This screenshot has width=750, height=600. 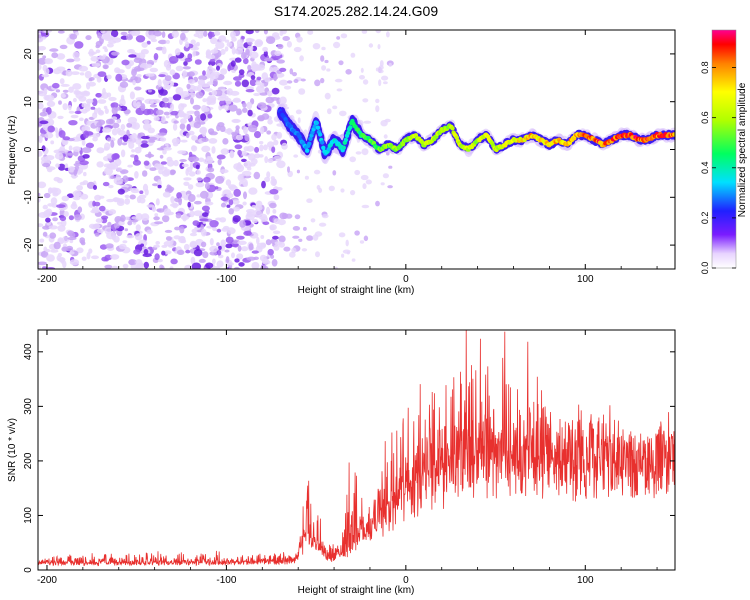 What do you see at coordinates (28, 244) in the screenshot?
I see `spectrogram-ytick-label: -20` at bounding box center [28, 244].